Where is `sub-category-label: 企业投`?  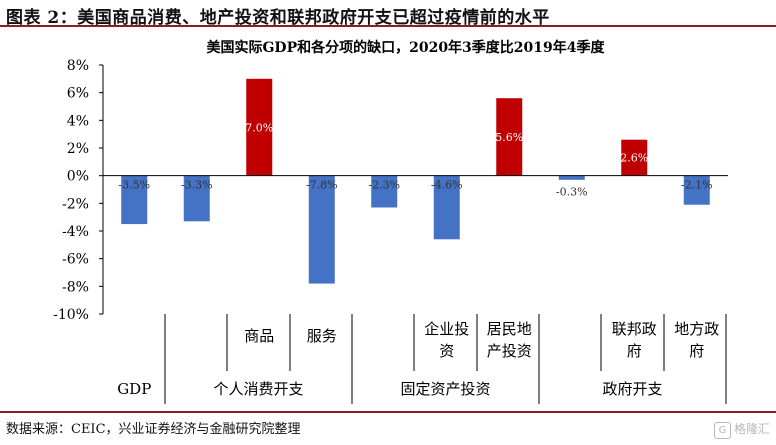 sub-category-label: 企业投 is located at coordinates (446, 329).